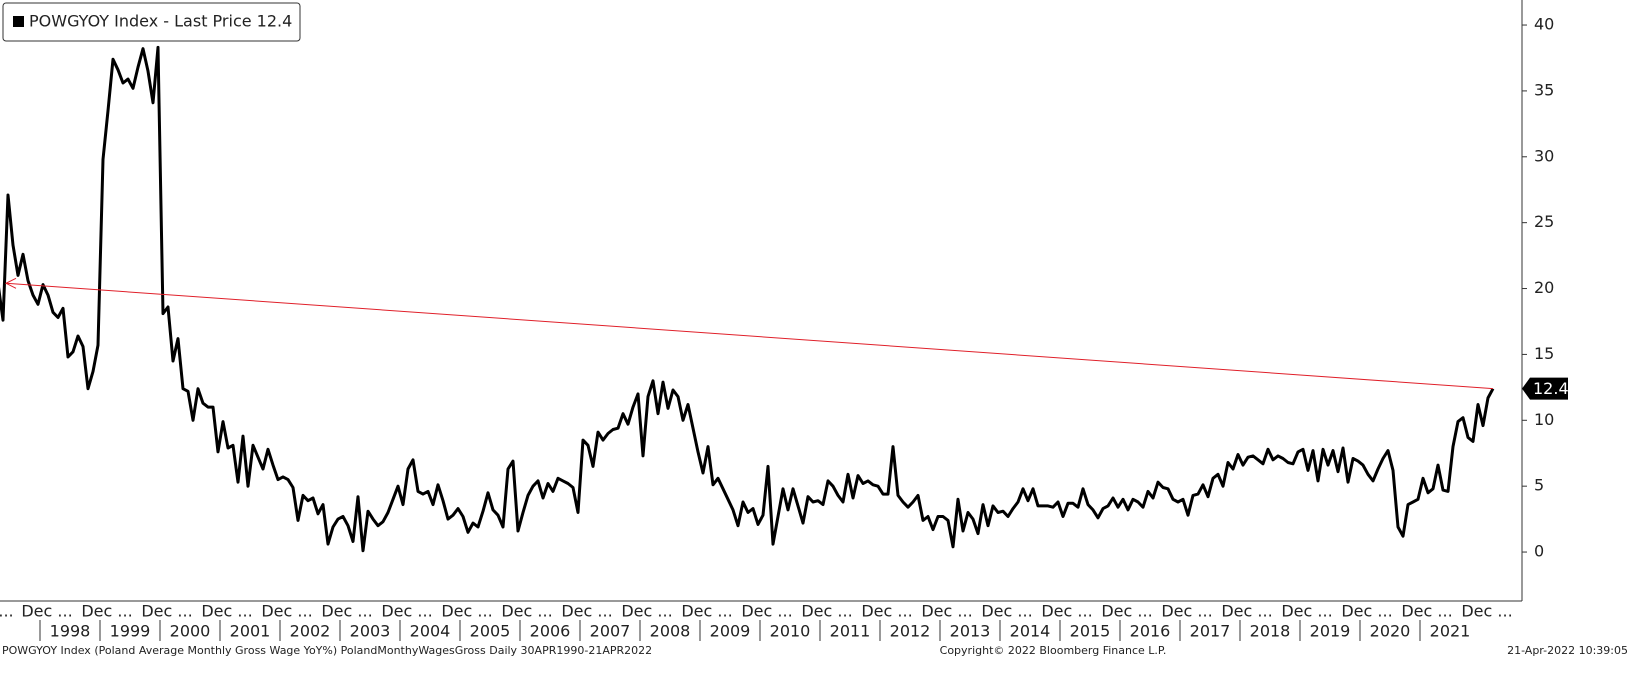 The width and height of the screenshot is (1630, 685). I want to click on x-year-label: 2010, so click(790, 631).